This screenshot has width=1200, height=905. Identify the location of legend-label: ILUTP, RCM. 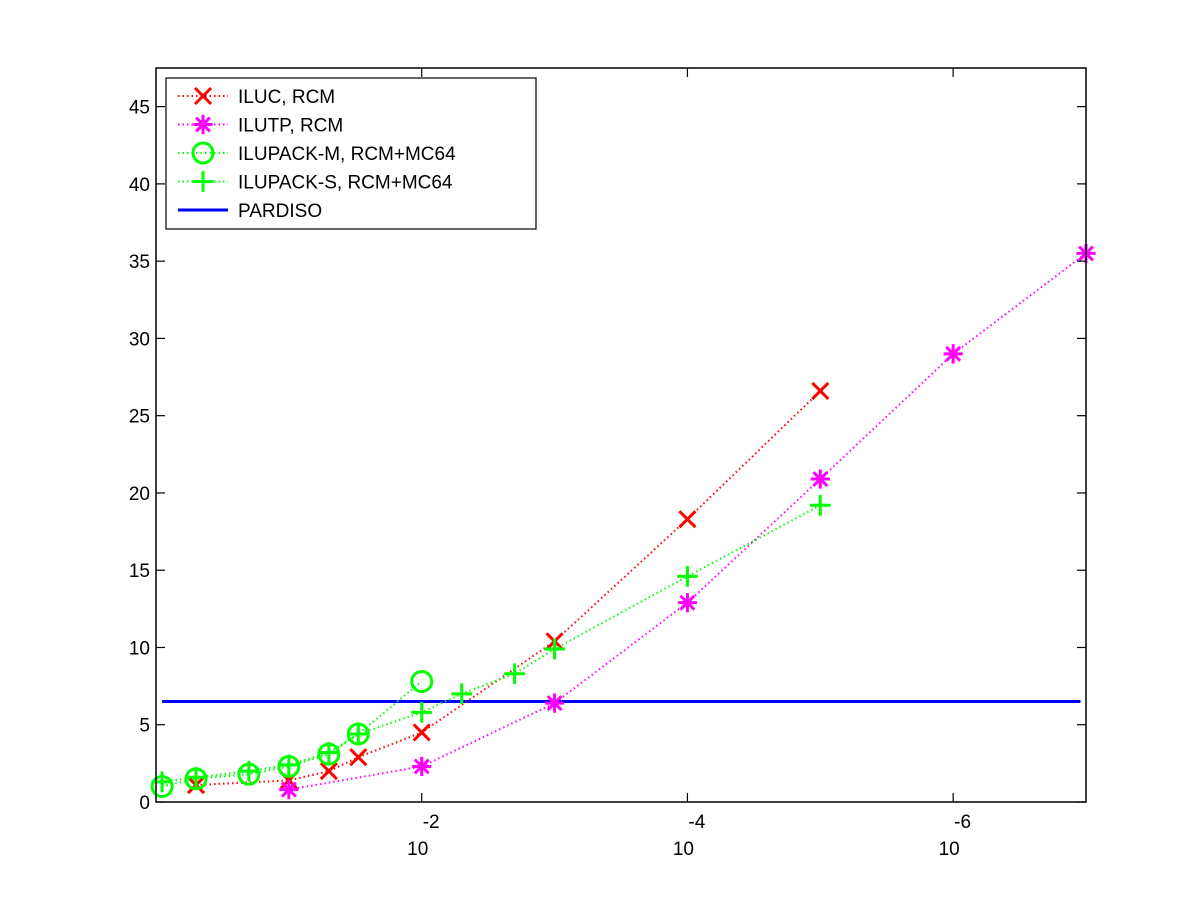
(290, 126).